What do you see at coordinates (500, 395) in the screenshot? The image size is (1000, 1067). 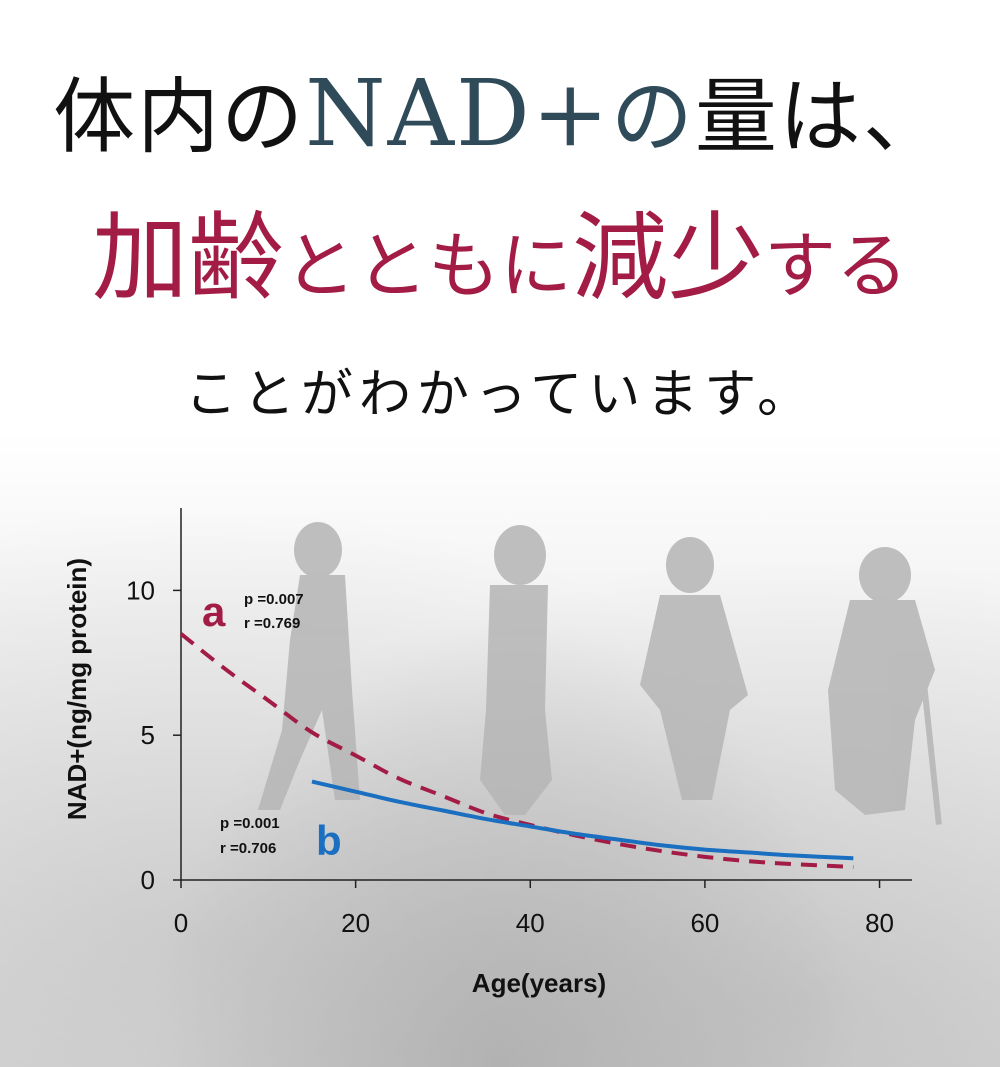 I see `headline-line-3: ことがわかっています。` at bounding box center [500, 395].